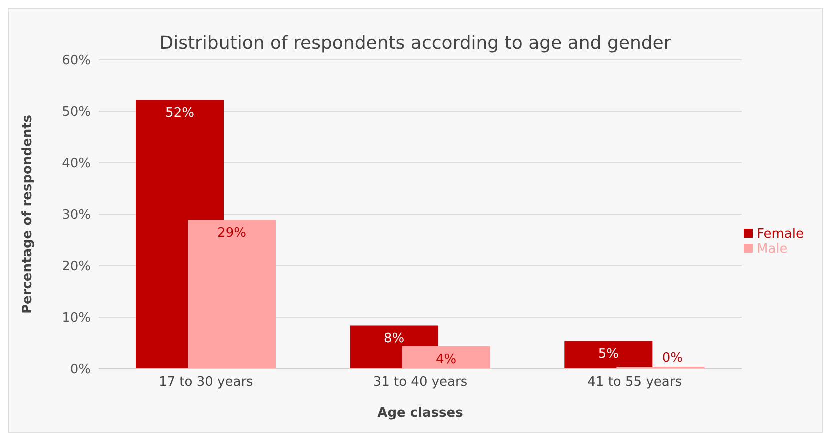 The image size is (829, 439). I want to click on y-tick-label: 30%, so click(76, 216).